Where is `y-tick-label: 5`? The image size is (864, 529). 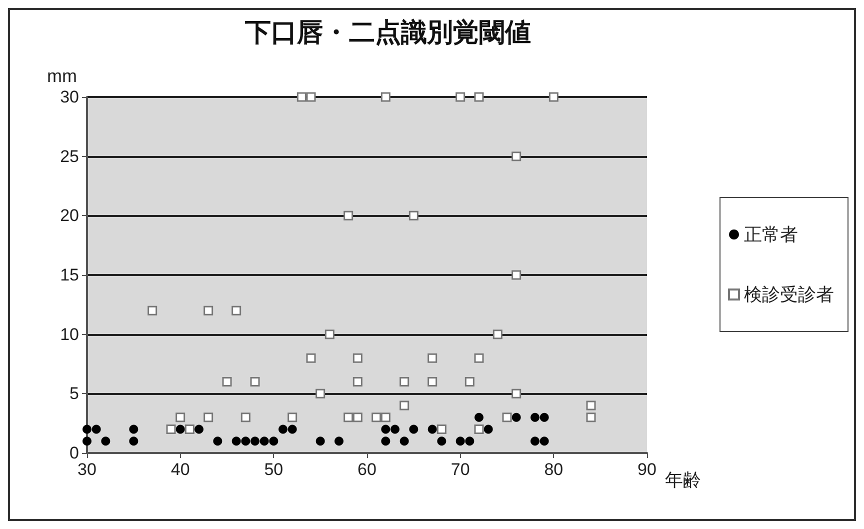
y-tick-label: 5 is located at coordinates (74, 394).